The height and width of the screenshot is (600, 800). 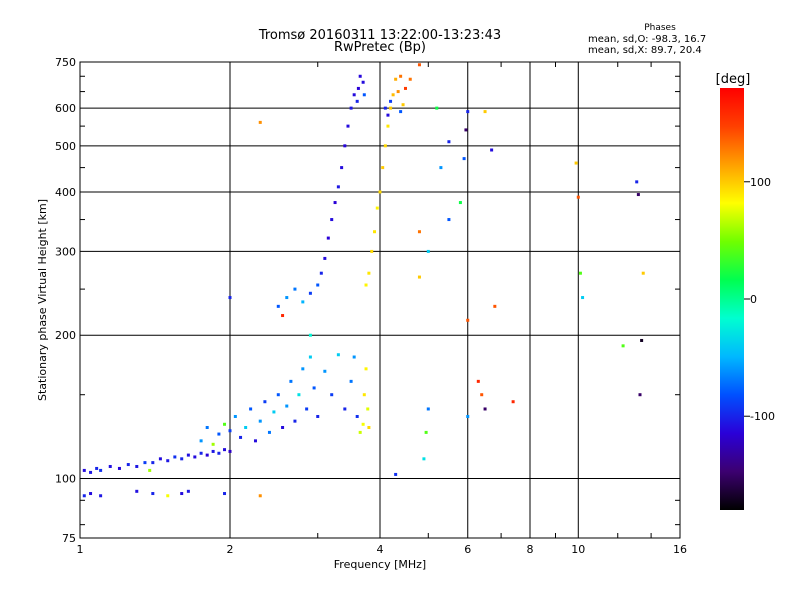 I want to click on x-tick-label: 16, so click(x=680, y=549).